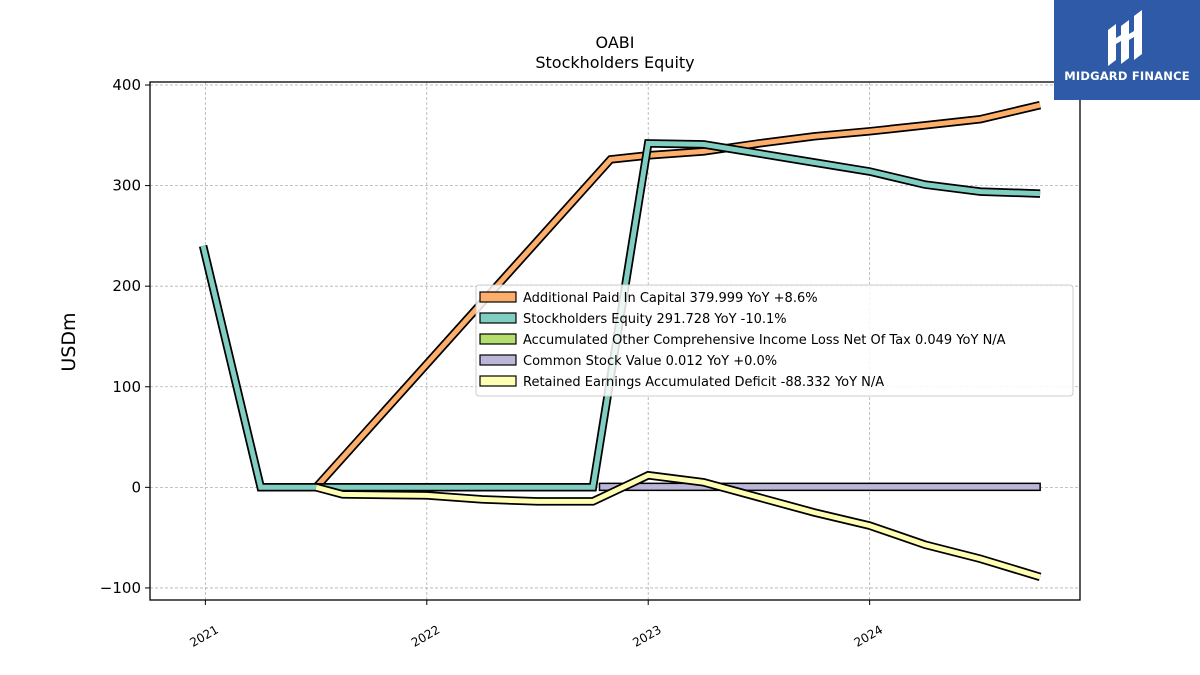 The height and width of the screenshot is (675, 1200). What do you see at coordinates (126, 387) in the screenshot?
I see `y-tick-label: 100` at bounding box center [126, 387].